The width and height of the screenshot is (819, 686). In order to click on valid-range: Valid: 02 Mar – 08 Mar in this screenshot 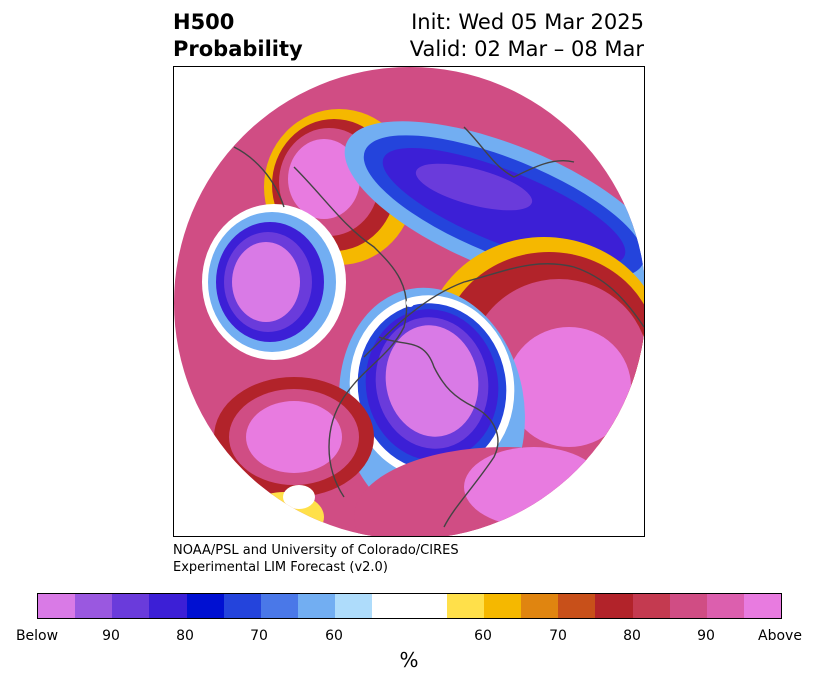, I will do `click(526, 49)`.